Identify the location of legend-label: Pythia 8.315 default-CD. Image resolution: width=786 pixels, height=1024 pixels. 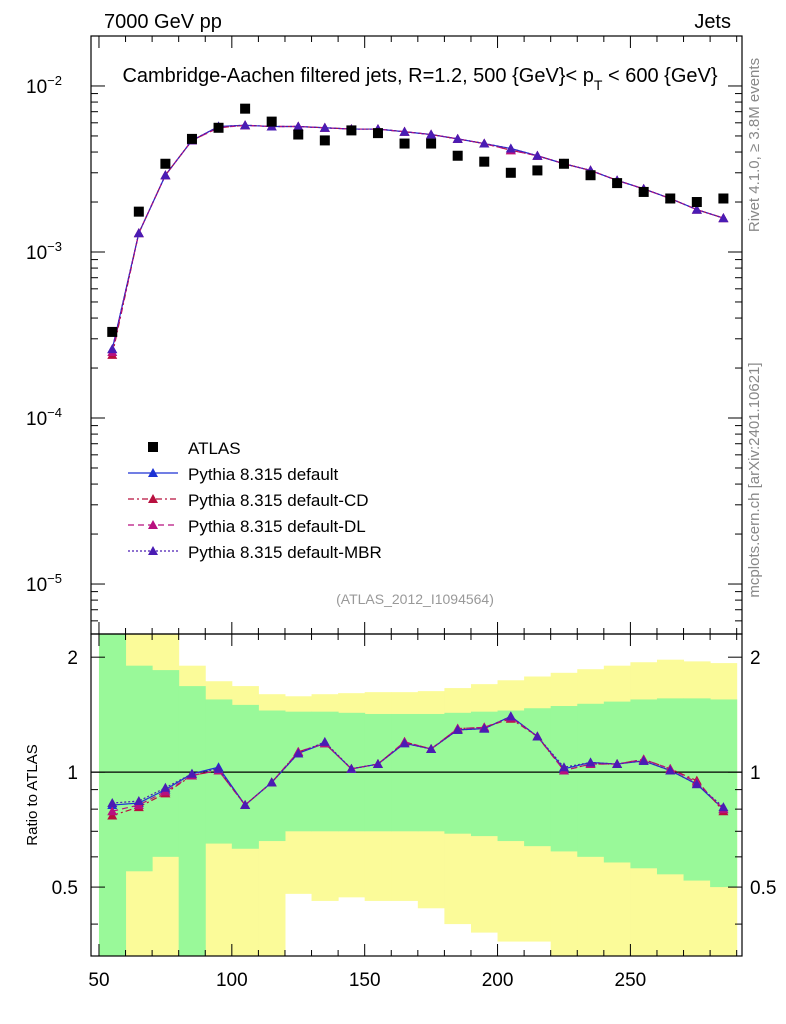
(278, 500).